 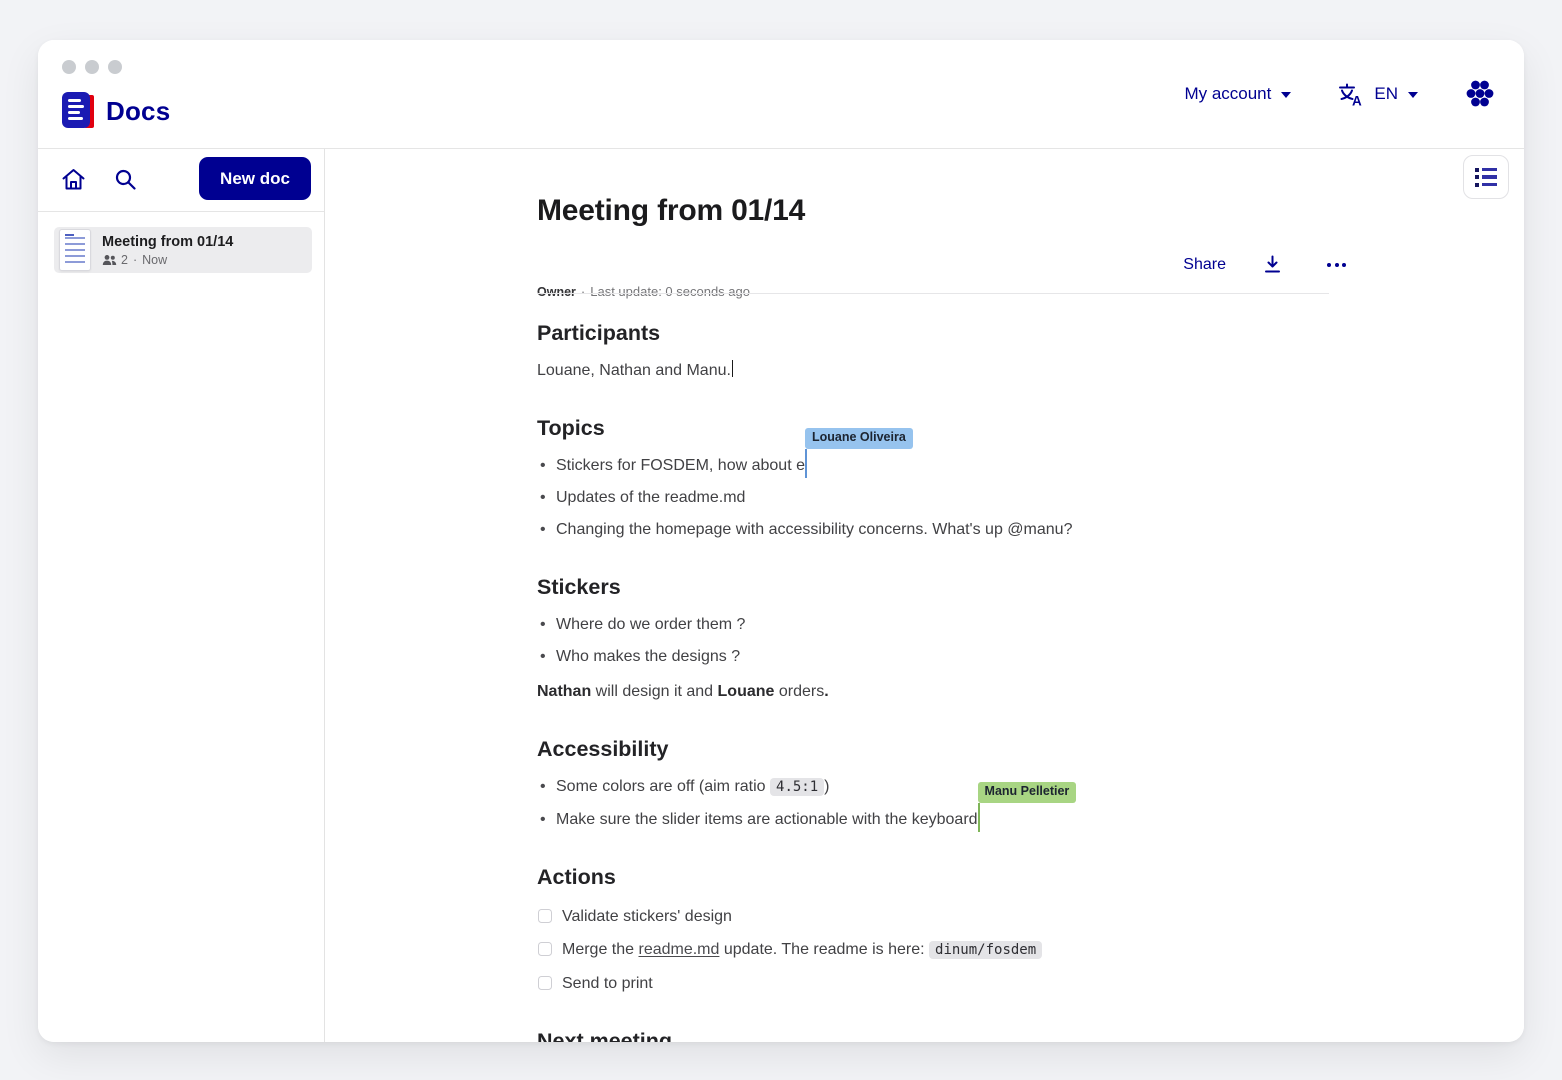 I want to click on section-heading: Participants, so click(x=599, y=333).